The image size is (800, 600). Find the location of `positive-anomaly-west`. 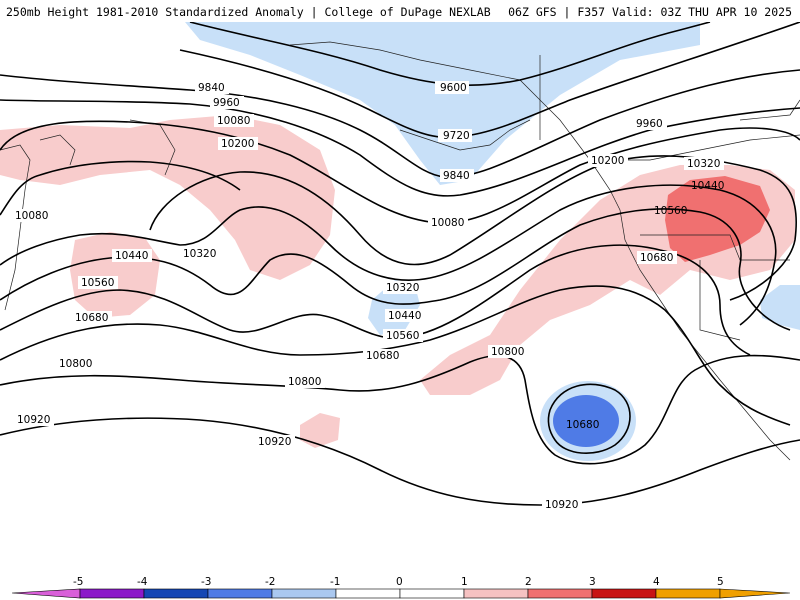

positive-anomaly-west is located at coordinates (167, 197).